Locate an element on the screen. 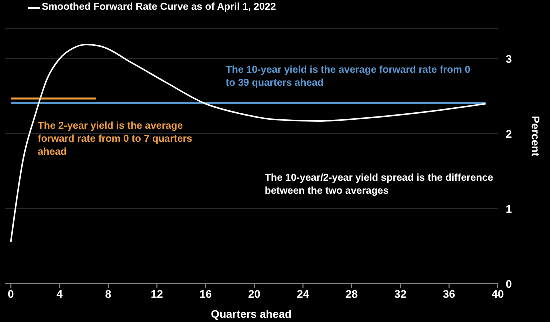 Image resolution: width=550 pixels, height=322 pixels. annotation: The 10-year/2-year yield spread is the difference between the two averages is located at coordinates (379, 185).